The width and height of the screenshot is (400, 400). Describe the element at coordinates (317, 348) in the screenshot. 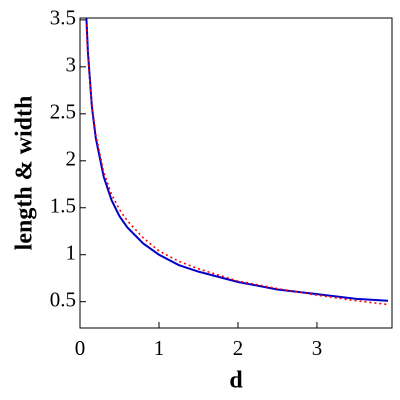

I see `x-tick-label: 3` at that location.